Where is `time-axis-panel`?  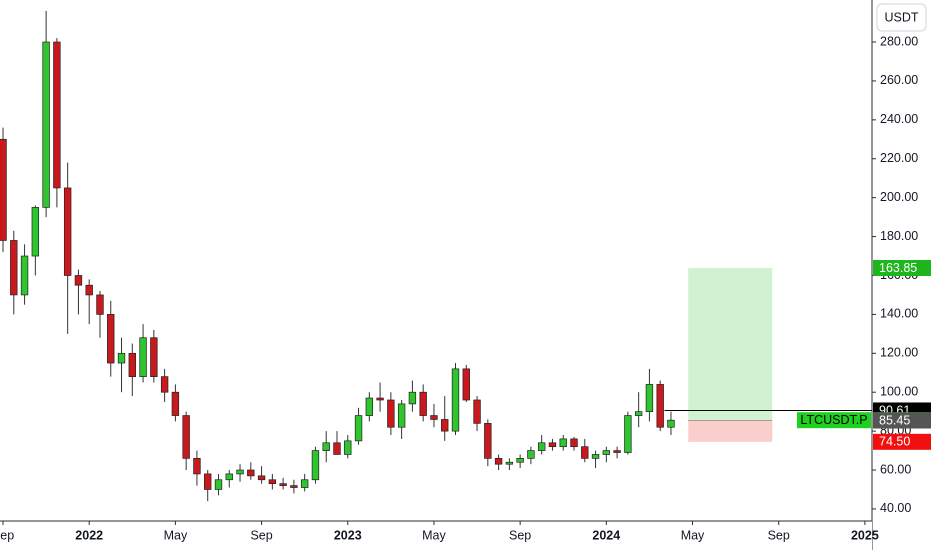
time-axis-panel is located at coordinates (436, 535).